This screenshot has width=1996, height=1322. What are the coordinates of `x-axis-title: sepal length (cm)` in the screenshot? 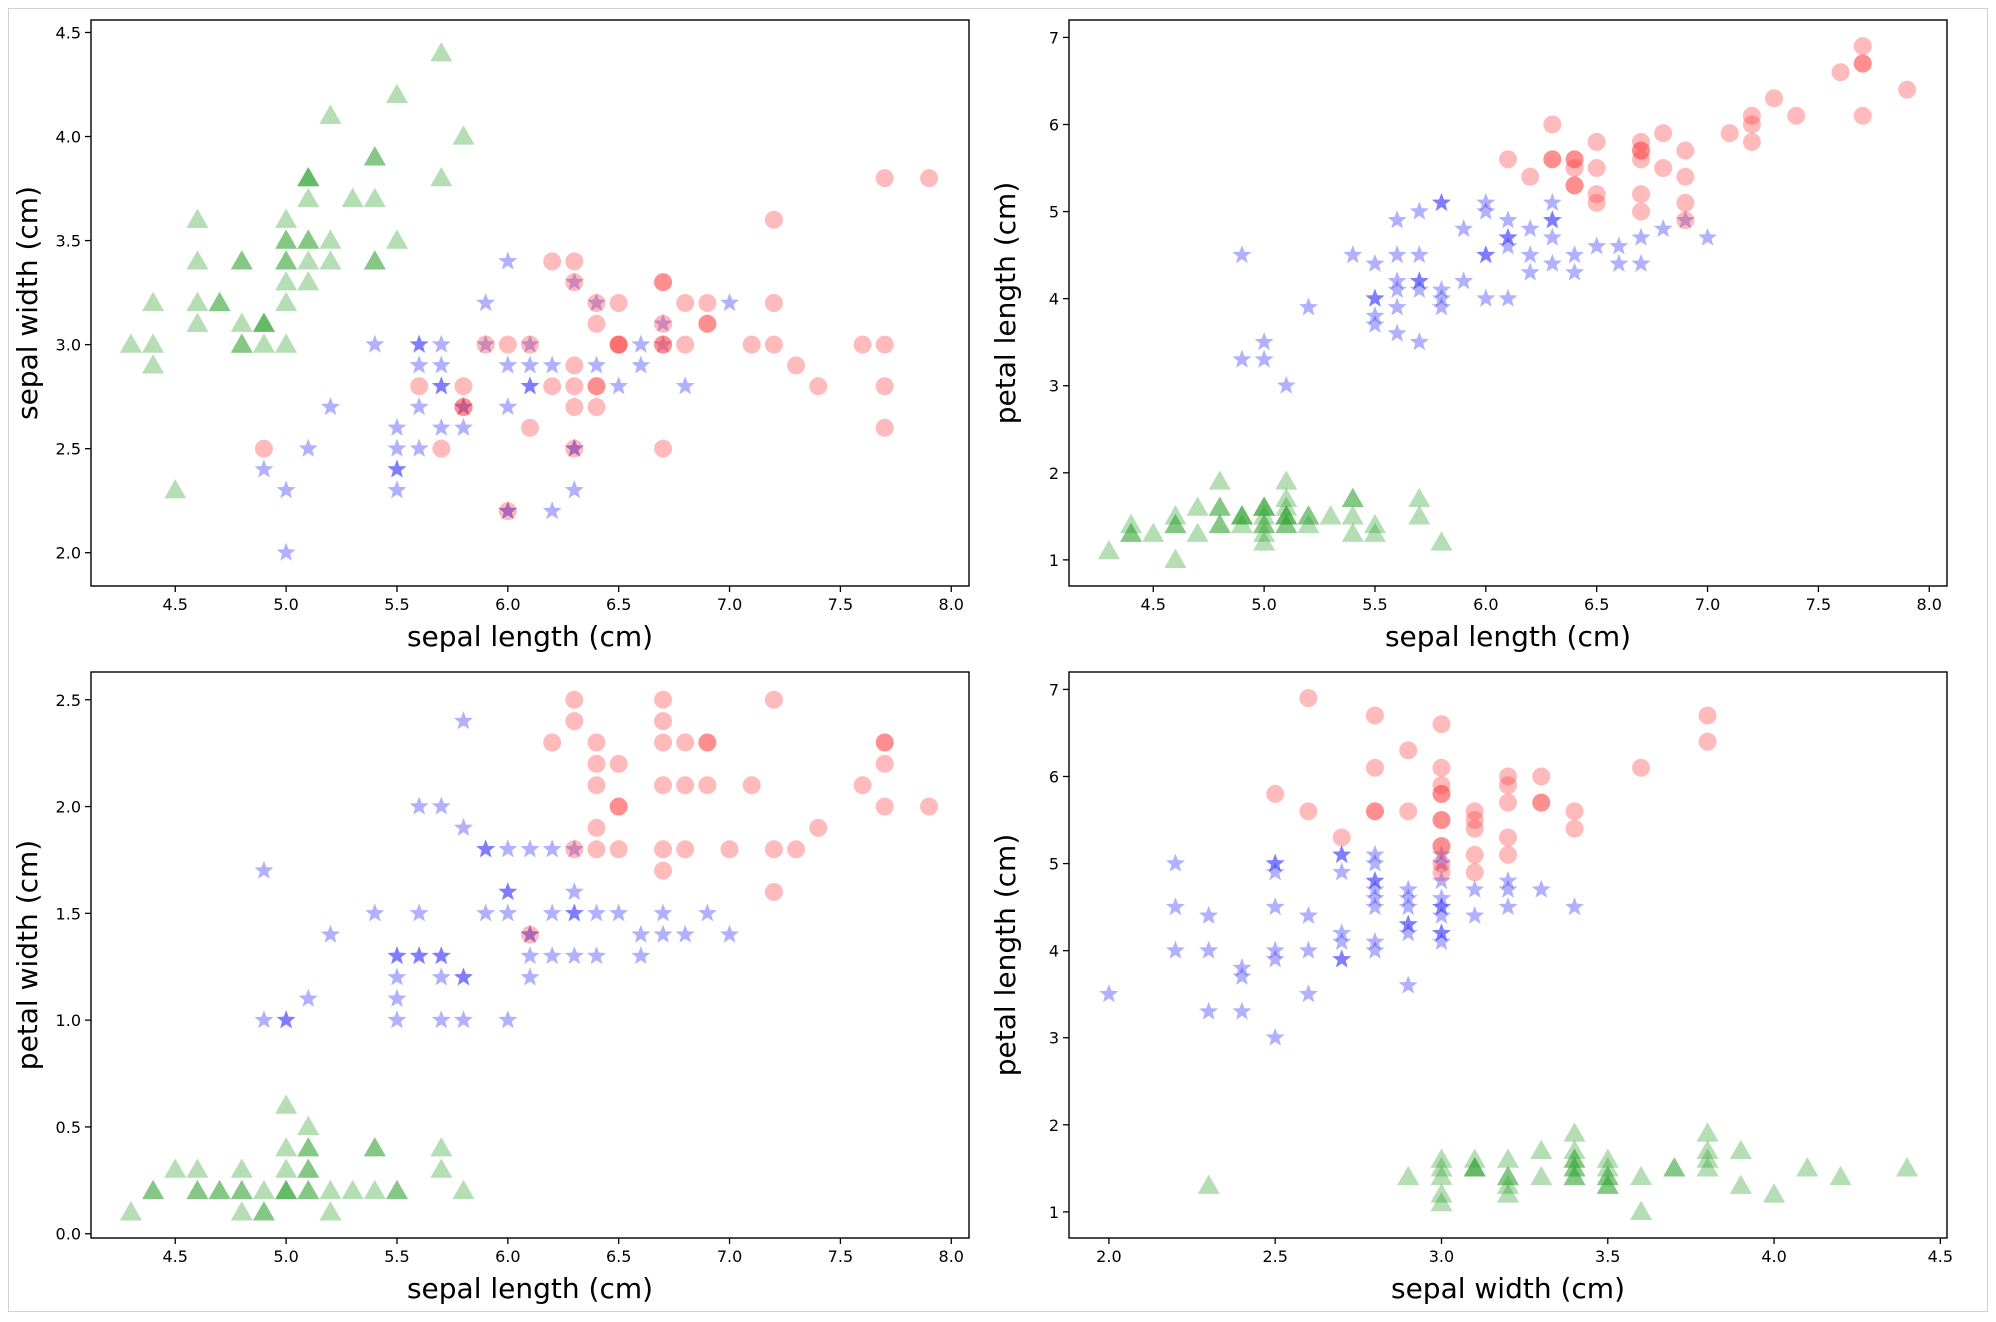 It's located at (530, 636).